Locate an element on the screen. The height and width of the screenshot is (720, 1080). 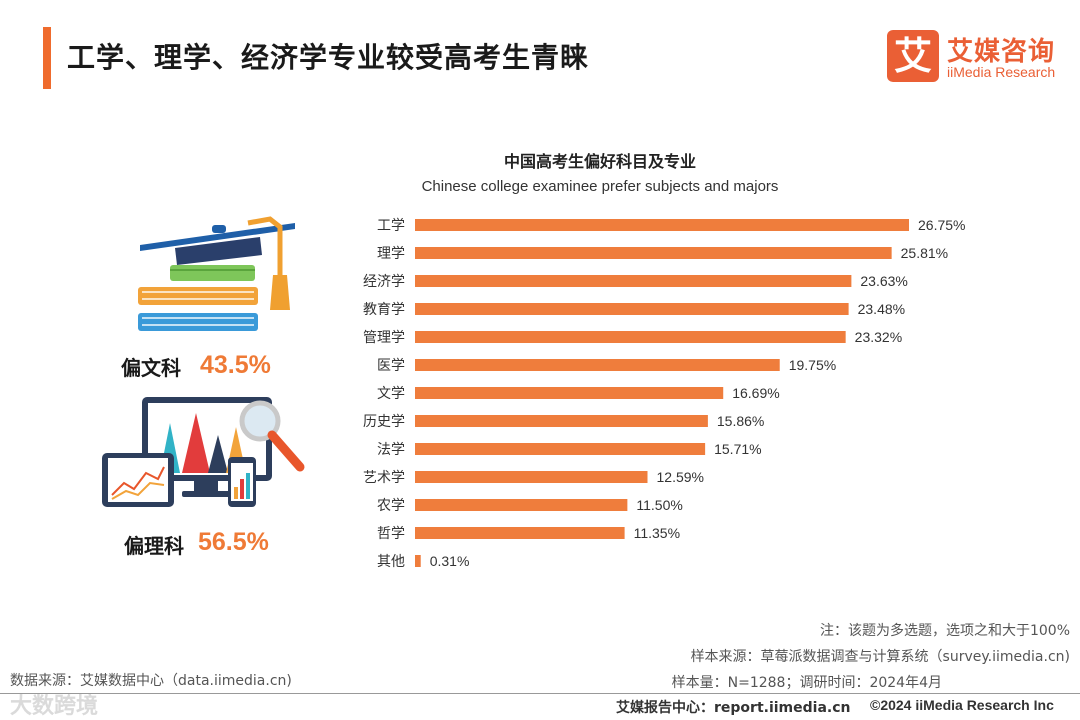
footer-report-center: 艾媒报告中心：report.iimedia.cn is located at coordinates (733, 708).